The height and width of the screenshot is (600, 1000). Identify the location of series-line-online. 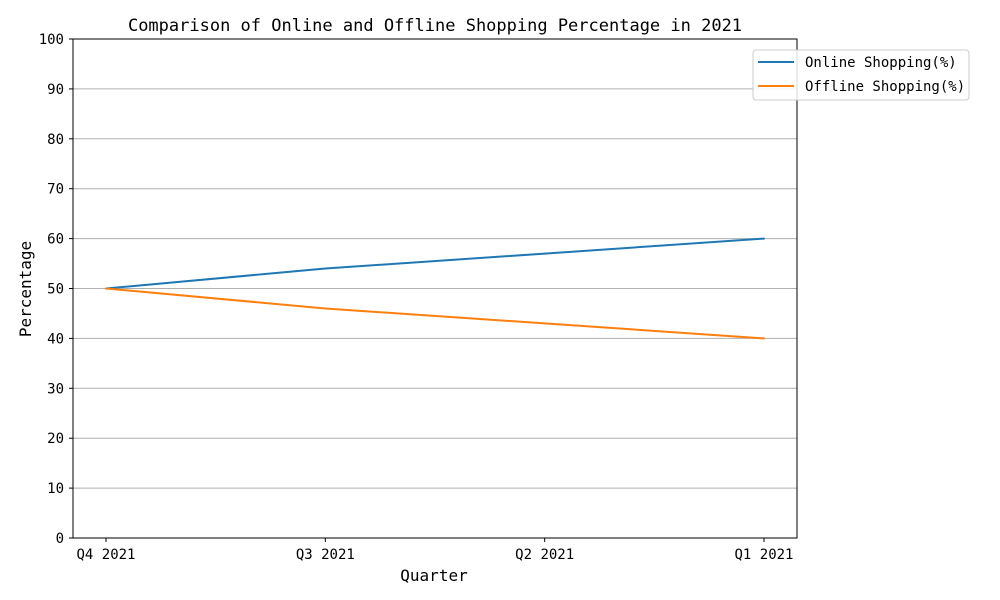
(435, 263).